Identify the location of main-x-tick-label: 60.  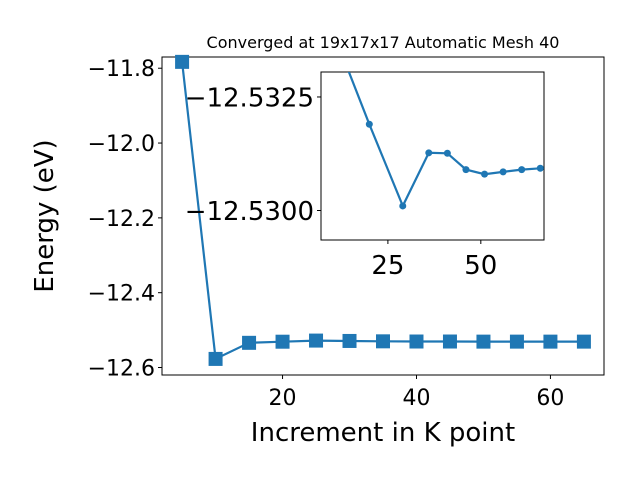
(550, 398).